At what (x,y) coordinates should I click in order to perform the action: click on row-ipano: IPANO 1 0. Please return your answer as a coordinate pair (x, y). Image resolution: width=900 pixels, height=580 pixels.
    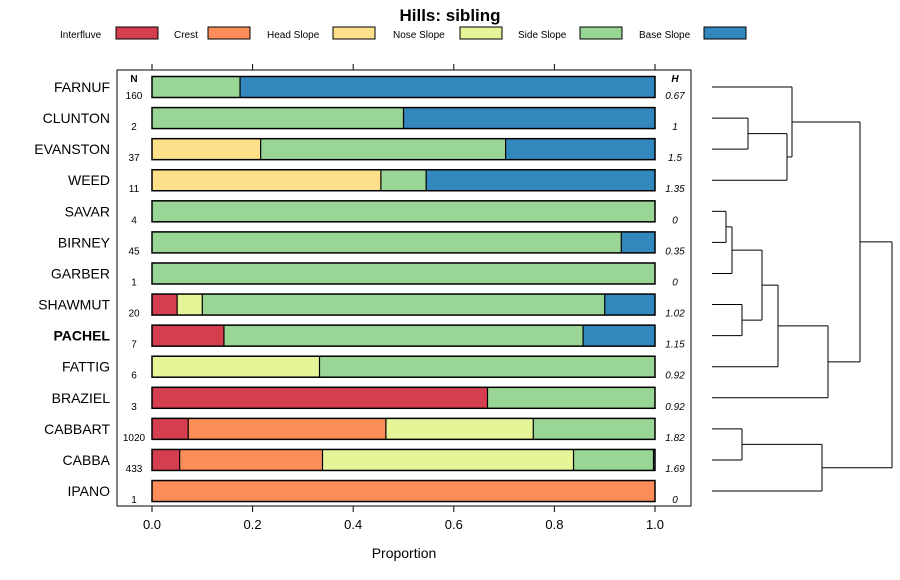
    Looking at the image, I should click on (372, 492).